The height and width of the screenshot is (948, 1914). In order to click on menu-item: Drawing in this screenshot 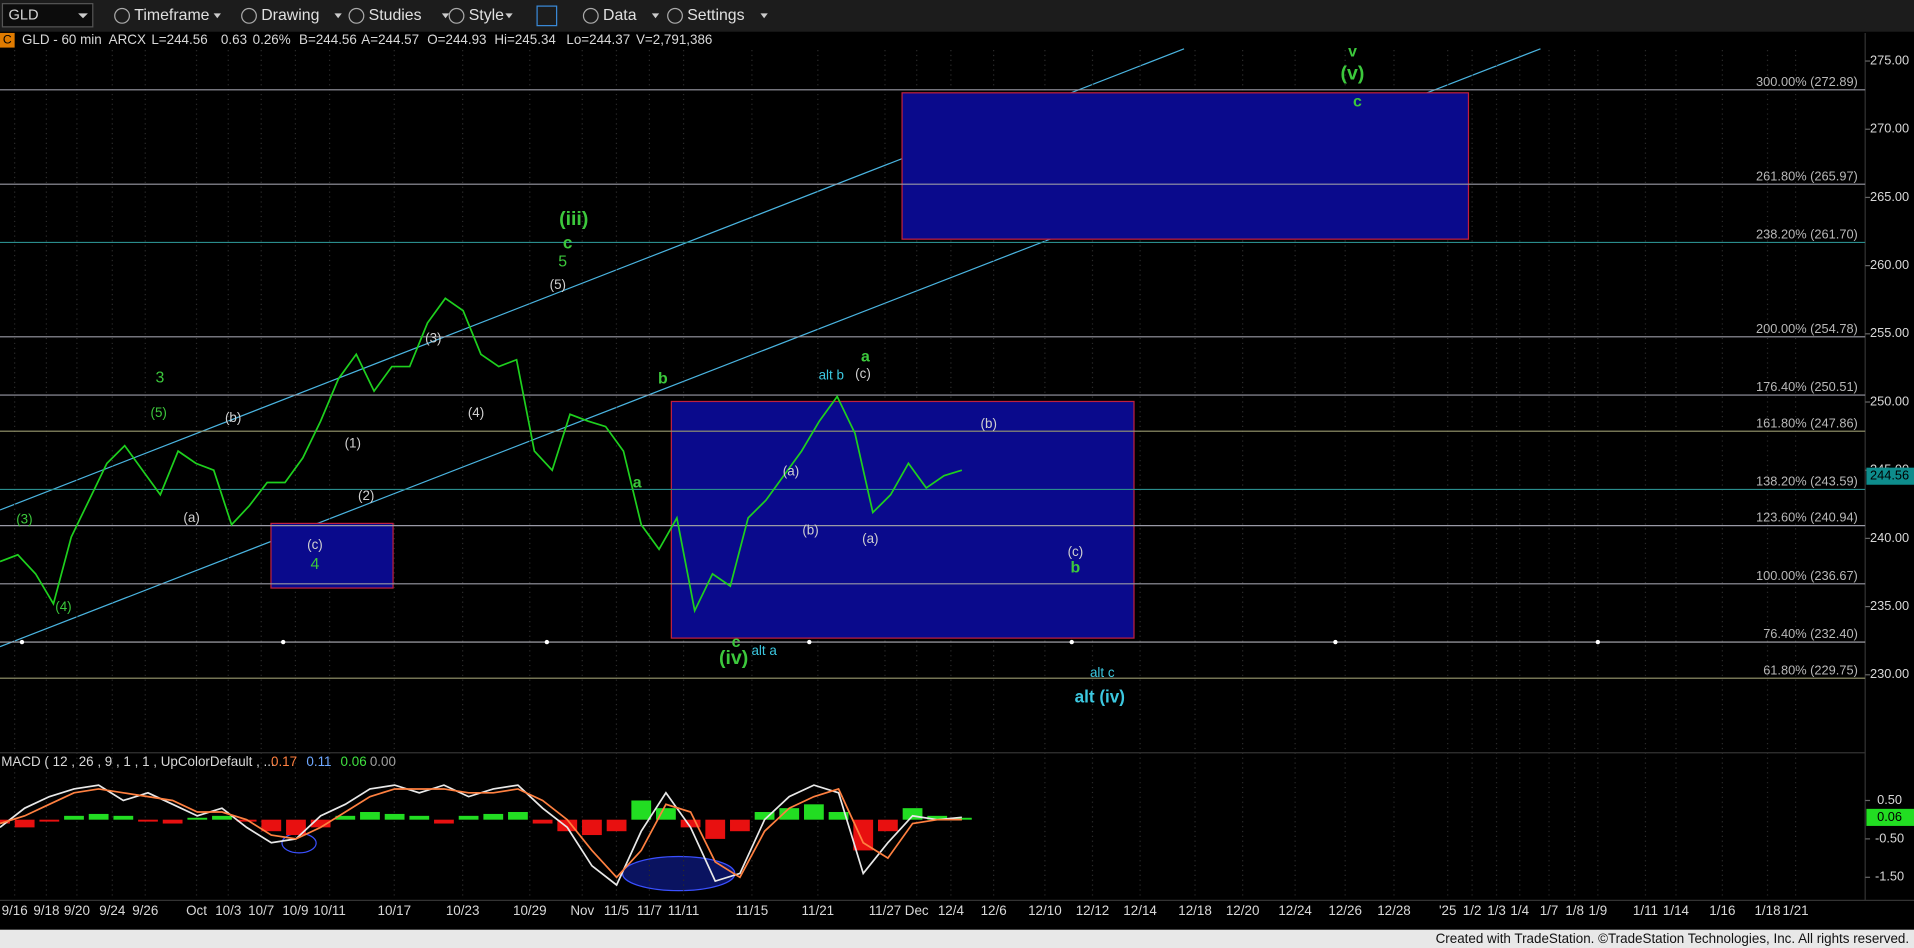, I will do `click(290, 15)`.